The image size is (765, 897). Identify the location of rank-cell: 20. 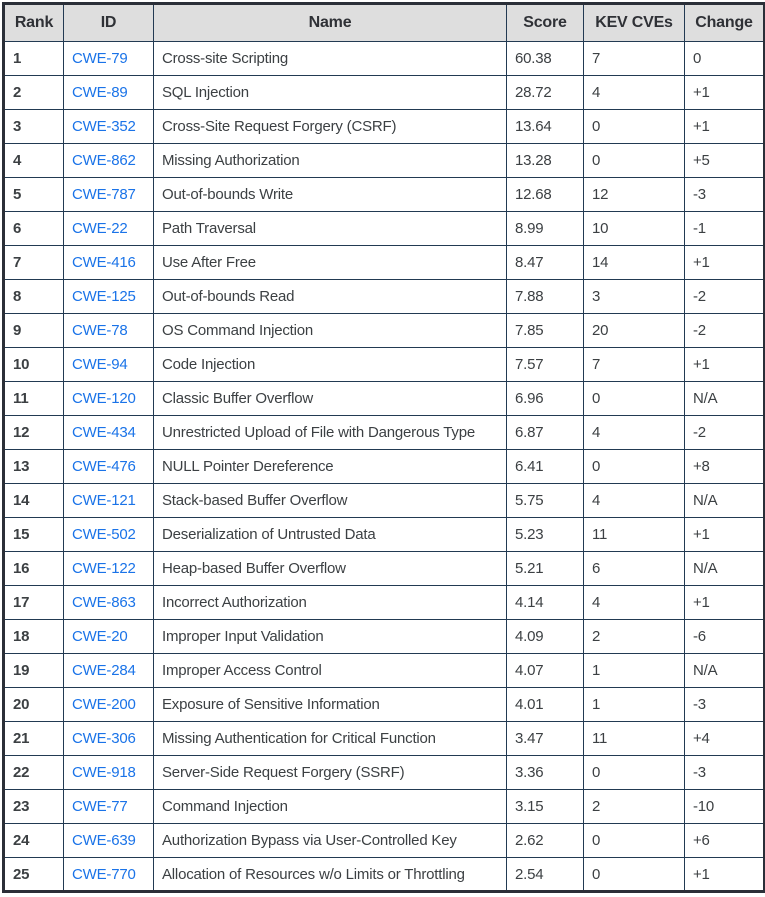
(33, 704).